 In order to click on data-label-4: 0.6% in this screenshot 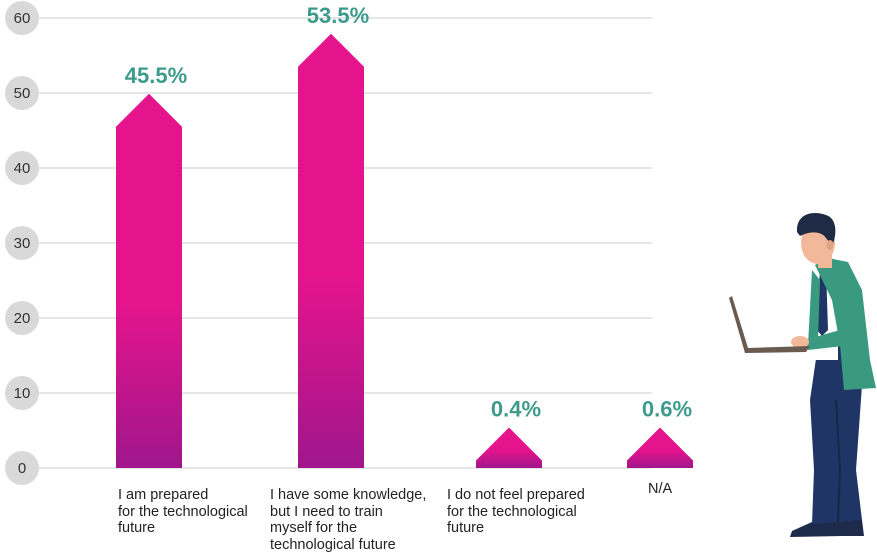, I will do `click(667, 409)`.